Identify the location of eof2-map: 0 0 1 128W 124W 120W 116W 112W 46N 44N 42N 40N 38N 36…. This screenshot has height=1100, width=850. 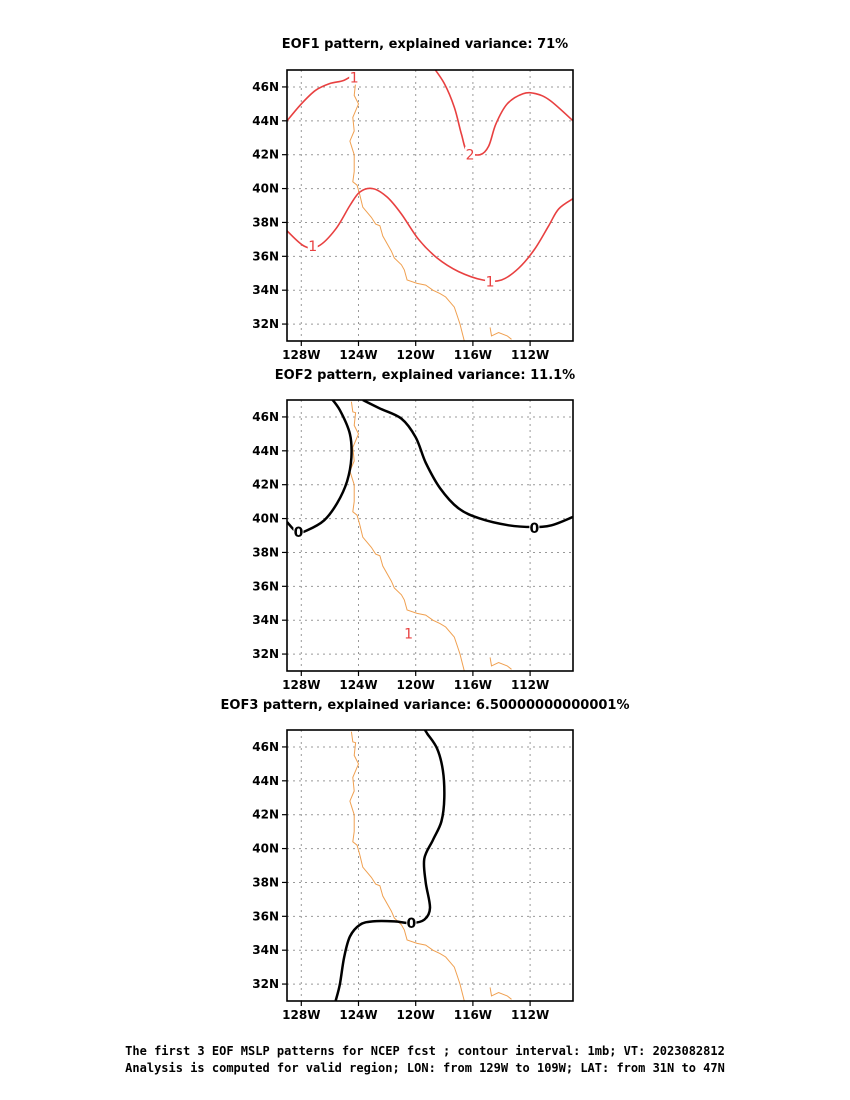
(413, 545).